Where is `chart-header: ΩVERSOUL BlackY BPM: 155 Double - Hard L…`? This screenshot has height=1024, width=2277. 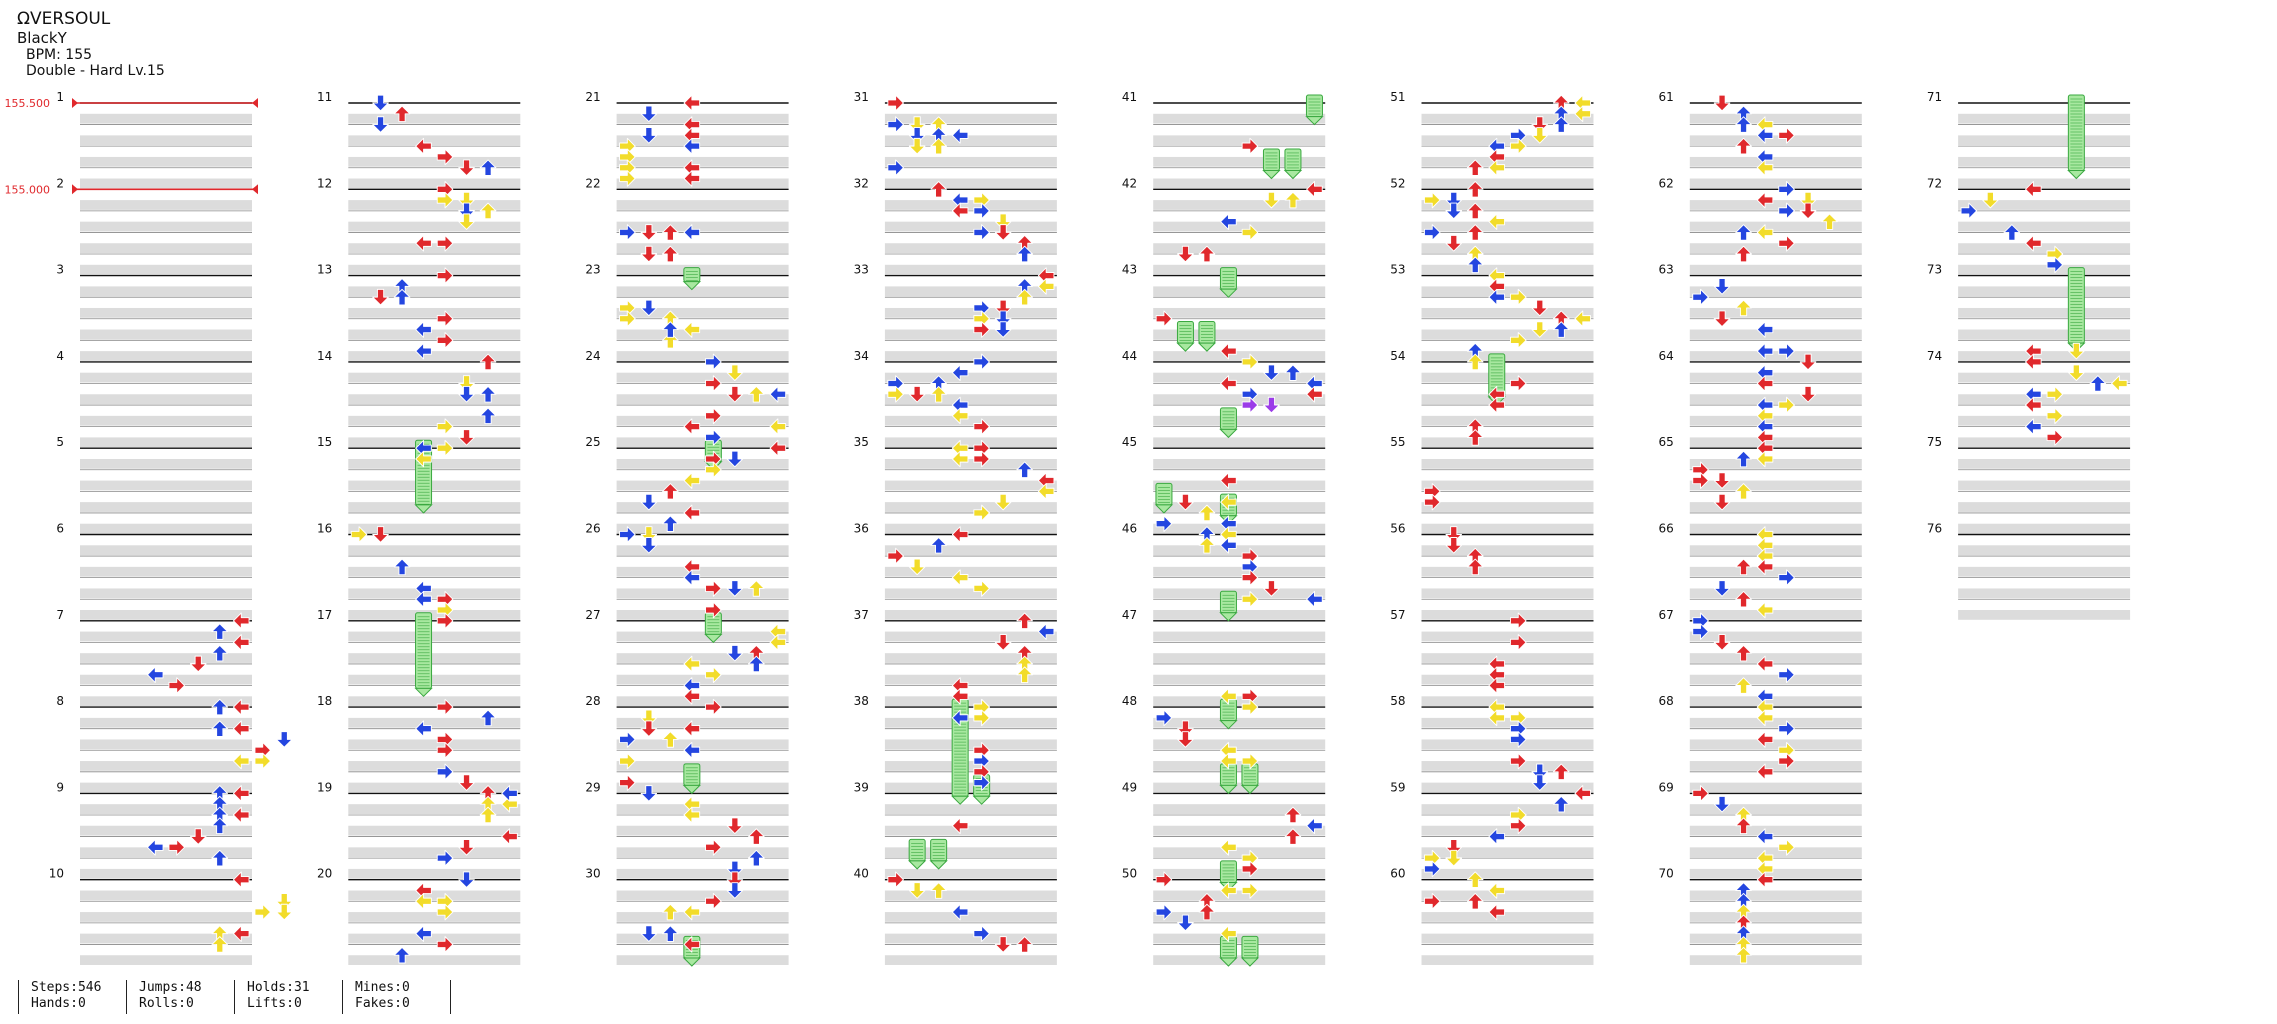 chart-header: ΩVERSOUL BlackY BPM: 155 Double - Hard L… is located at coordinates (91, 44).